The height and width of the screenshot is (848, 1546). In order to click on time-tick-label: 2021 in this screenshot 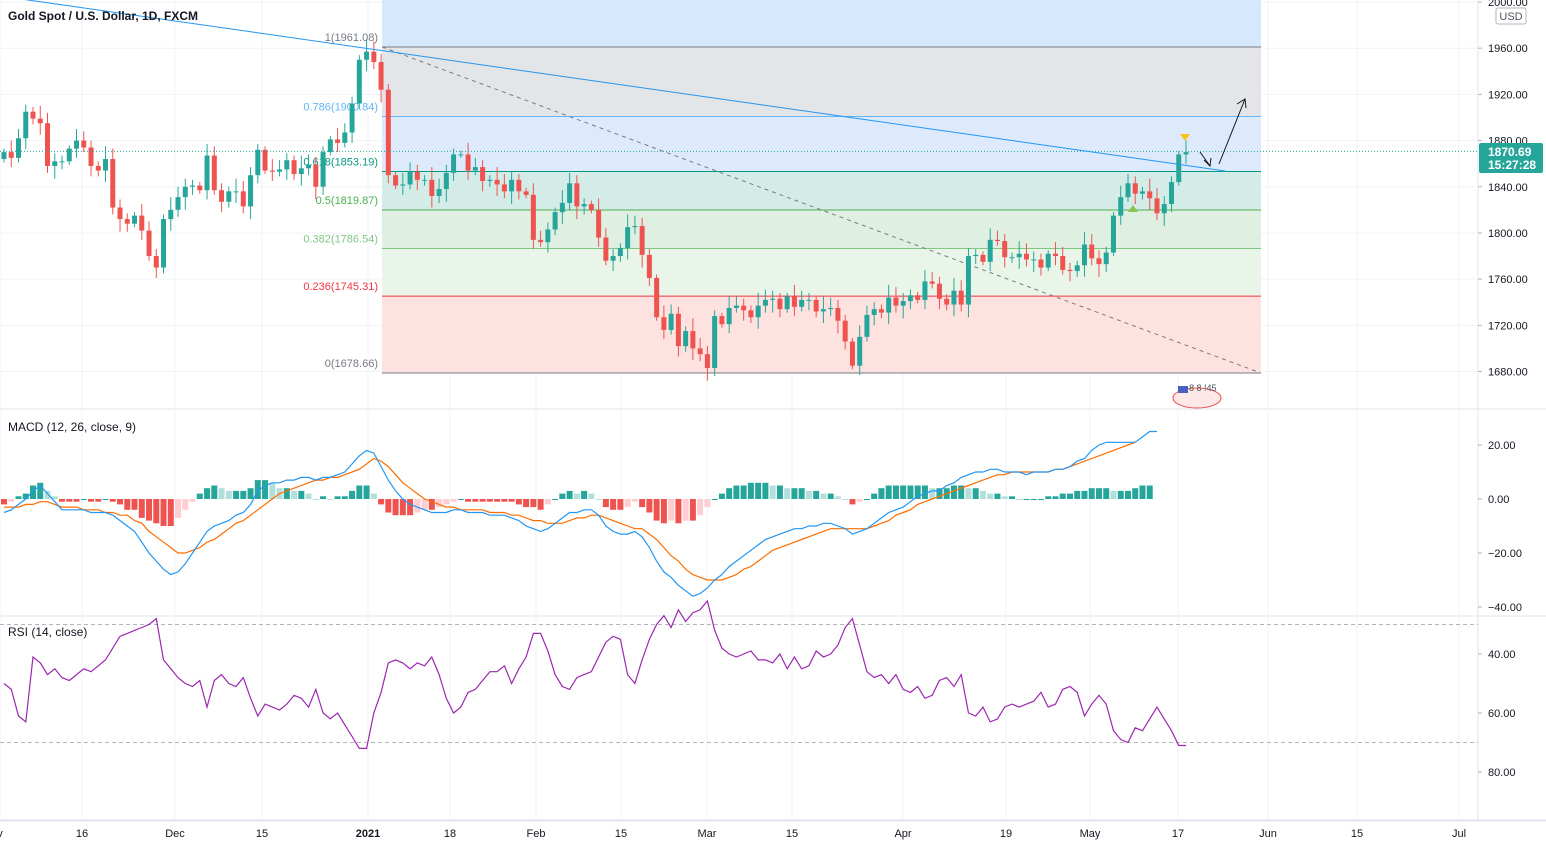, I will do `click(368, 834)`.